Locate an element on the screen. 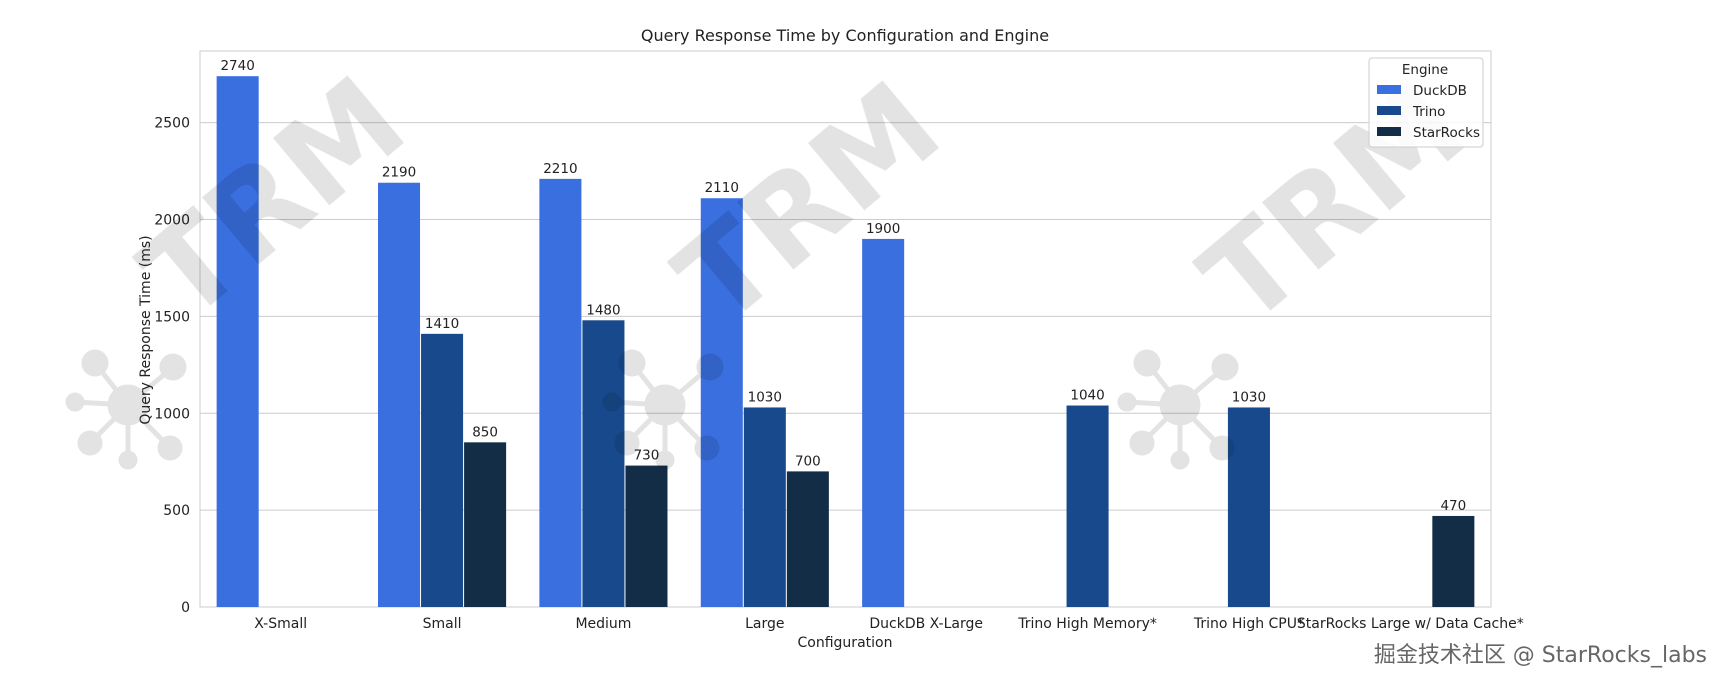  y-tick-label: 500 is located at coordinates (176, 511).